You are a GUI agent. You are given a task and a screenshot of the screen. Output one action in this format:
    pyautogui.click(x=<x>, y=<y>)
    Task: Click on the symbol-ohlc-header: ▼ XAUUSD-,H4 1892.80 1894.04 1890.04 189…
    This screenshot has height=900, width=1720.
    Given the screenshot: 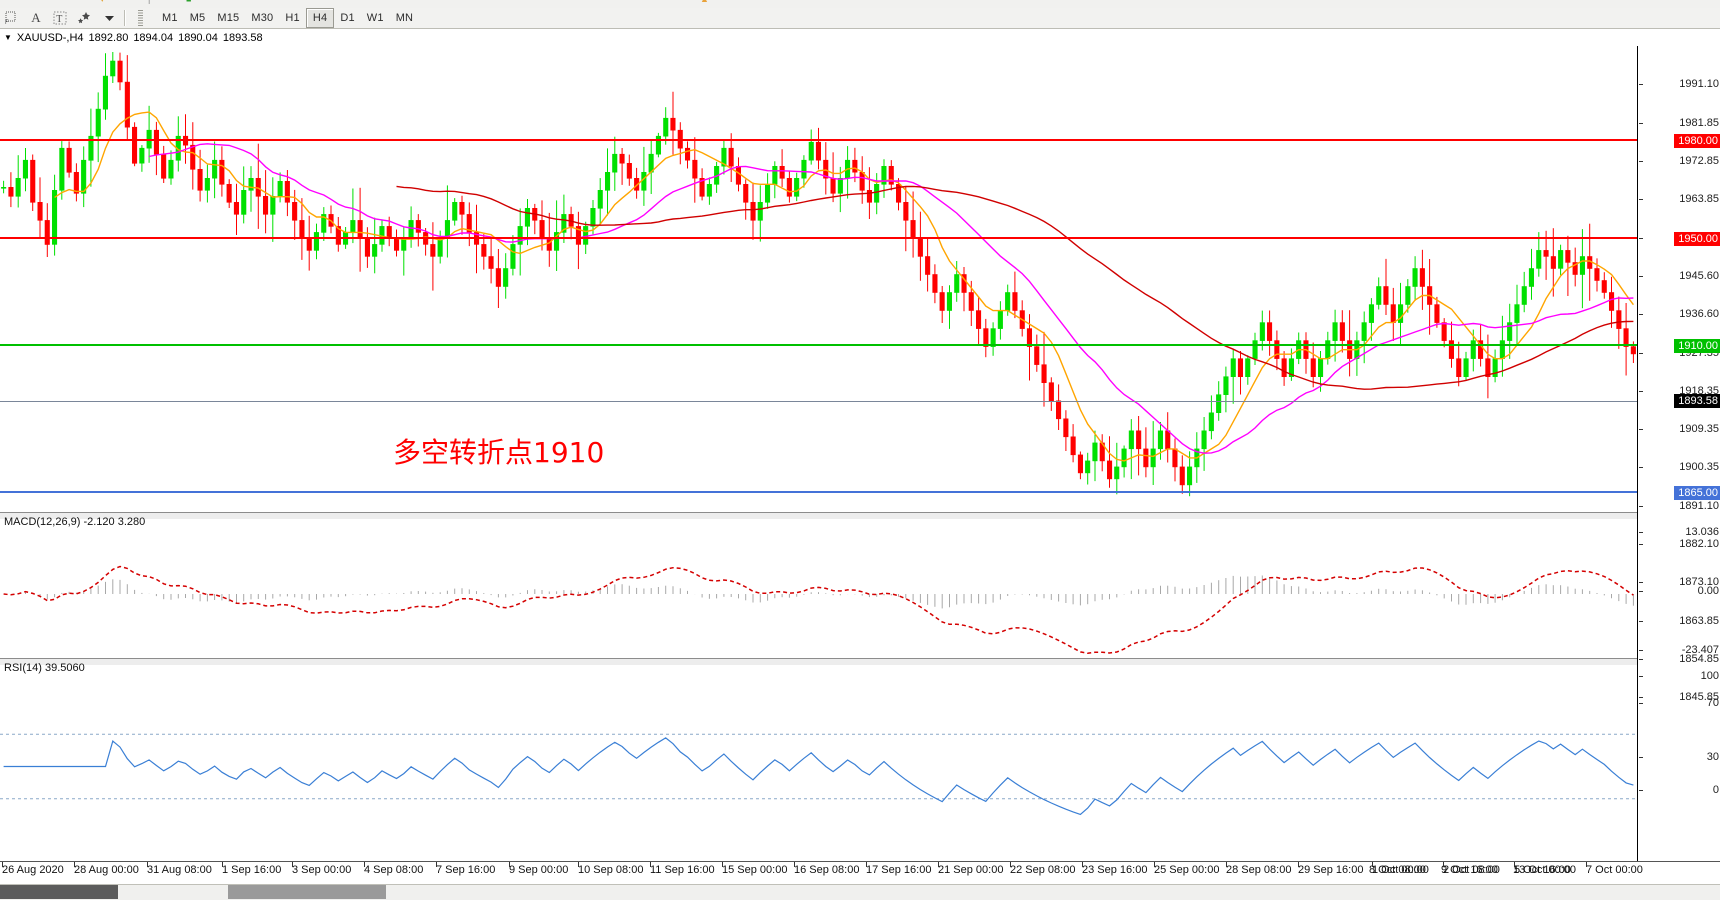 What is the action you would take?
    pyautogui.click(x=860, y=38)
    